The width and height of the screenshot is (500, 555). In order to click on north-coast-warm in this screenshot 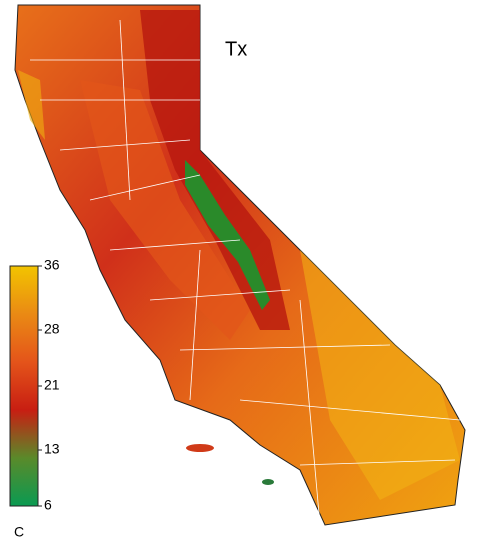, I will do `click(31, 105)`.